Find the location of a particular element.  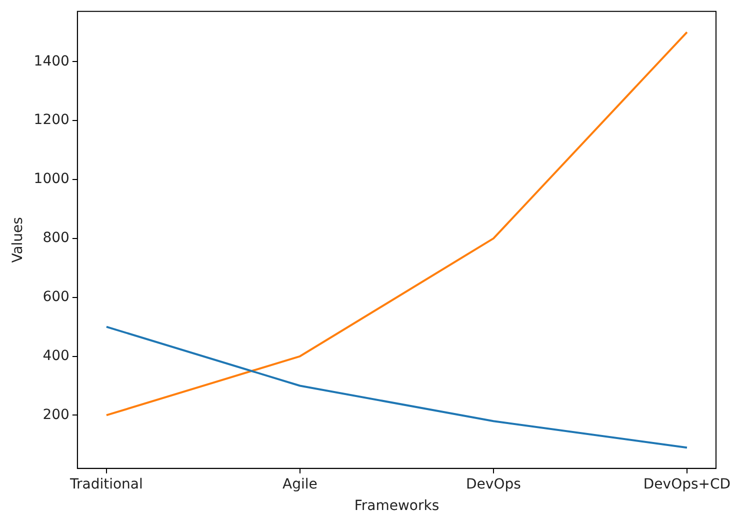

y-tick-label: 1200 is located at coordinates (52, 120).